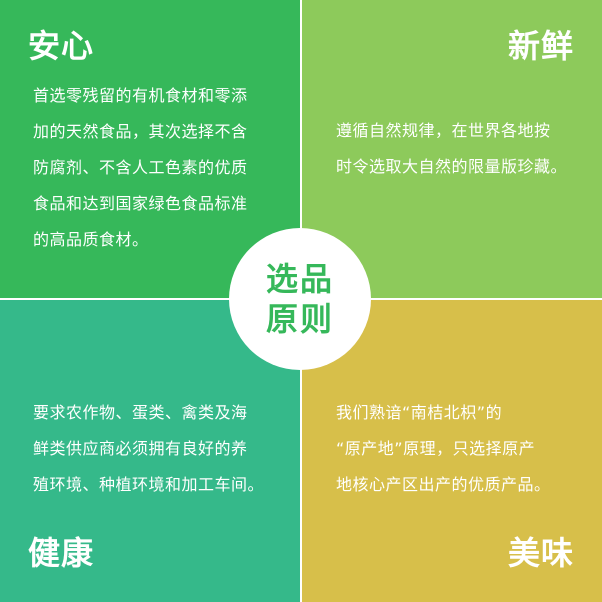 The height and width of the screenshot is (602, 602). What do you see at coordinates (443, 484) in the screenshot?
I see `description-line: 地核心产区出产的优质产品。` at bounding box center [443, 484].